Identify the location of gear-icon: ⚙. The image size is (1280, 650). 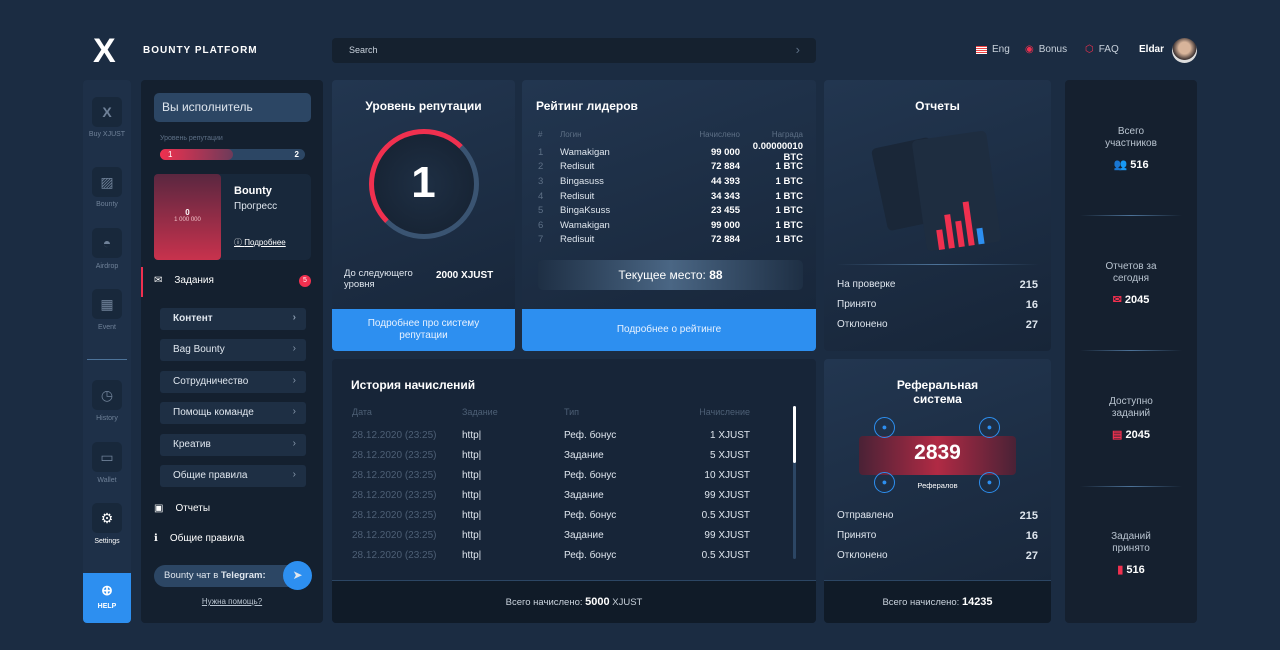
(107, 518).